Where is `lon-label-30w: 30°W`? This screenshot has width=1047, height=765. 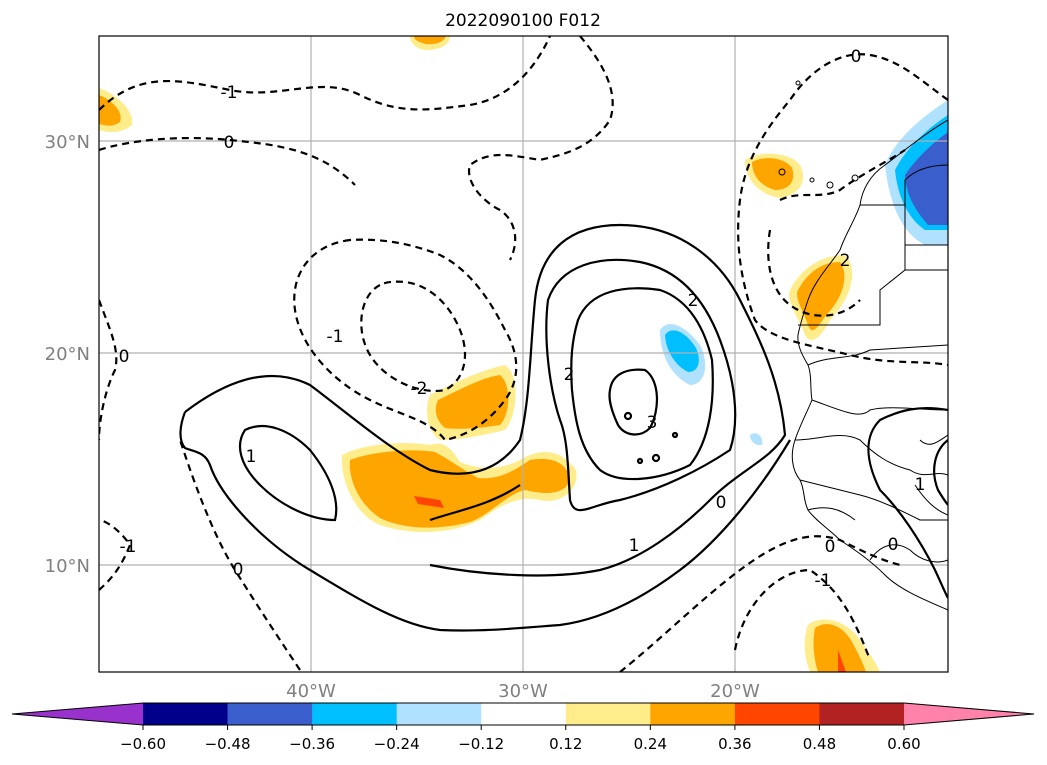
lon-label-30w: 30°W is located at coordinates (523, 691).